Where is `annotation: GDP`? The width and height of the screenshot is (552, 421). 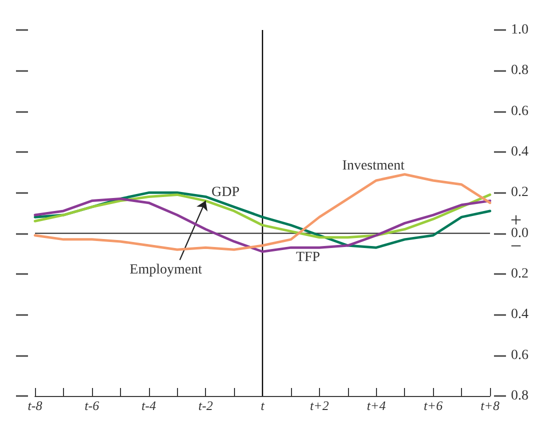
annotation: GDP is located at coordinates (226, 192).